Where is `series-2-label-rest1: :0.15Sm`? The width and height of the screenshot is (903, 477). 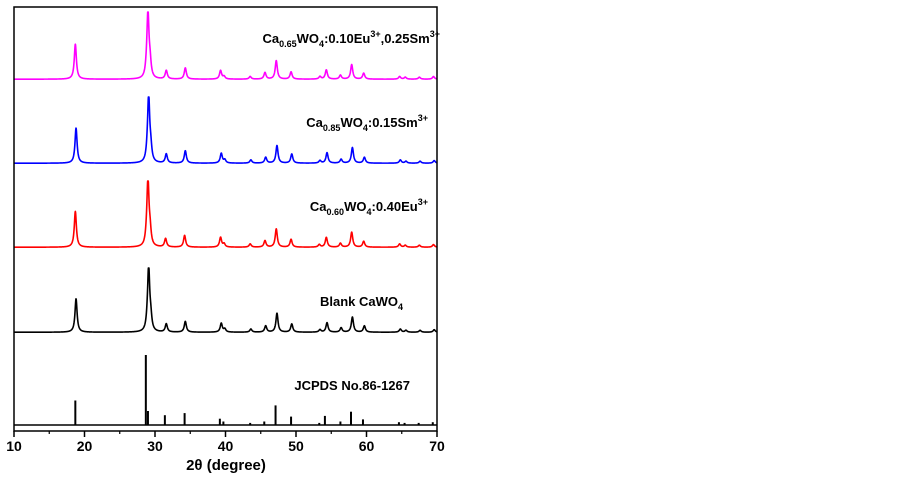
series-2-label-rest1: :0.15Sm is located at coordinates (393, 122).